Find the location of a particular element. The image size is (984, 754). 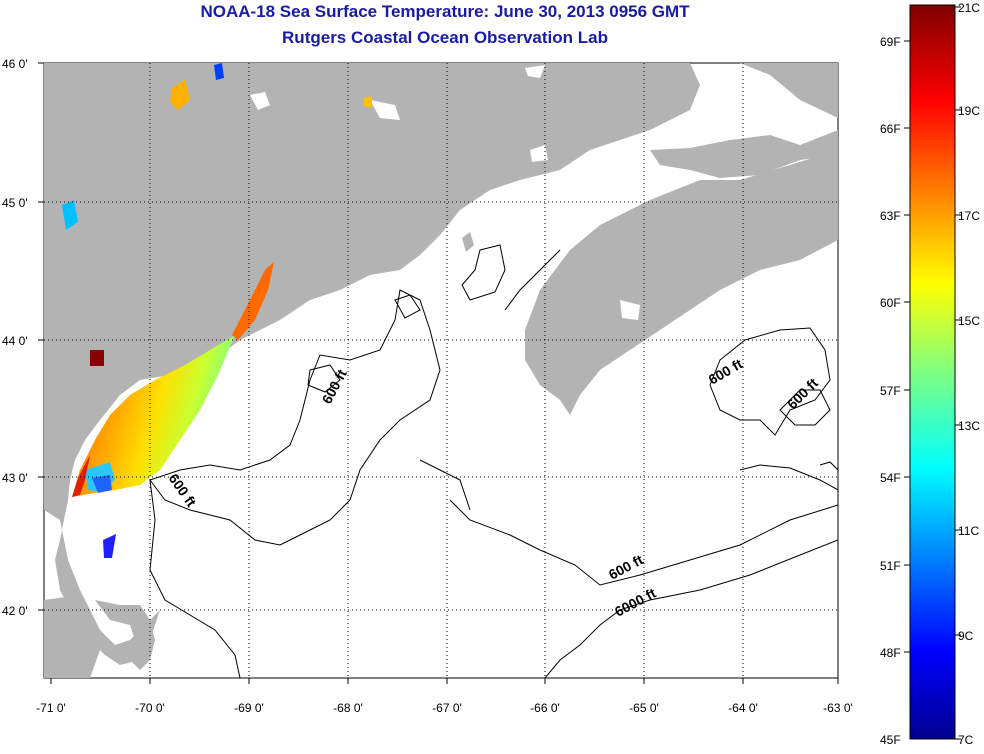

sst-bay-patch is located at coordinates (102, 484).